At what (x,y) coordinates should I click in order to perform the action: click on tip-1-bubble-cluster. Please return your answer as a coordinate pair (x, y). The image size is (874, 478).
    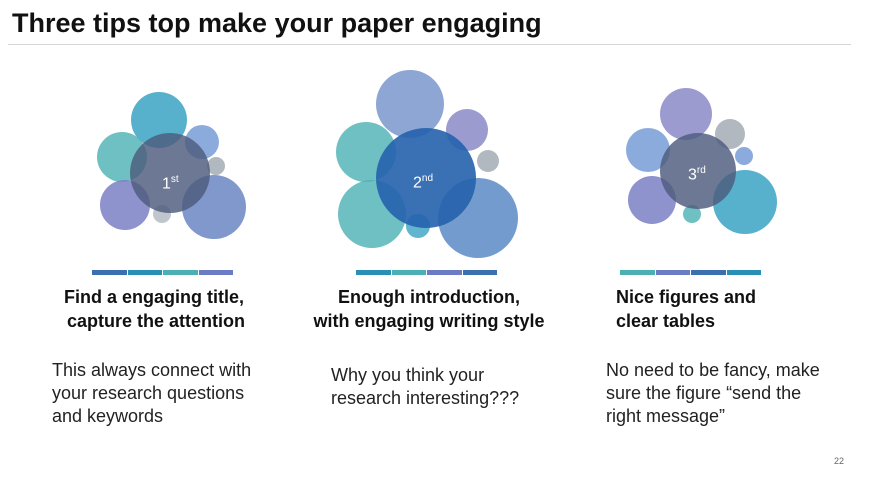
    Looking at the image, I should click on (171, 165).